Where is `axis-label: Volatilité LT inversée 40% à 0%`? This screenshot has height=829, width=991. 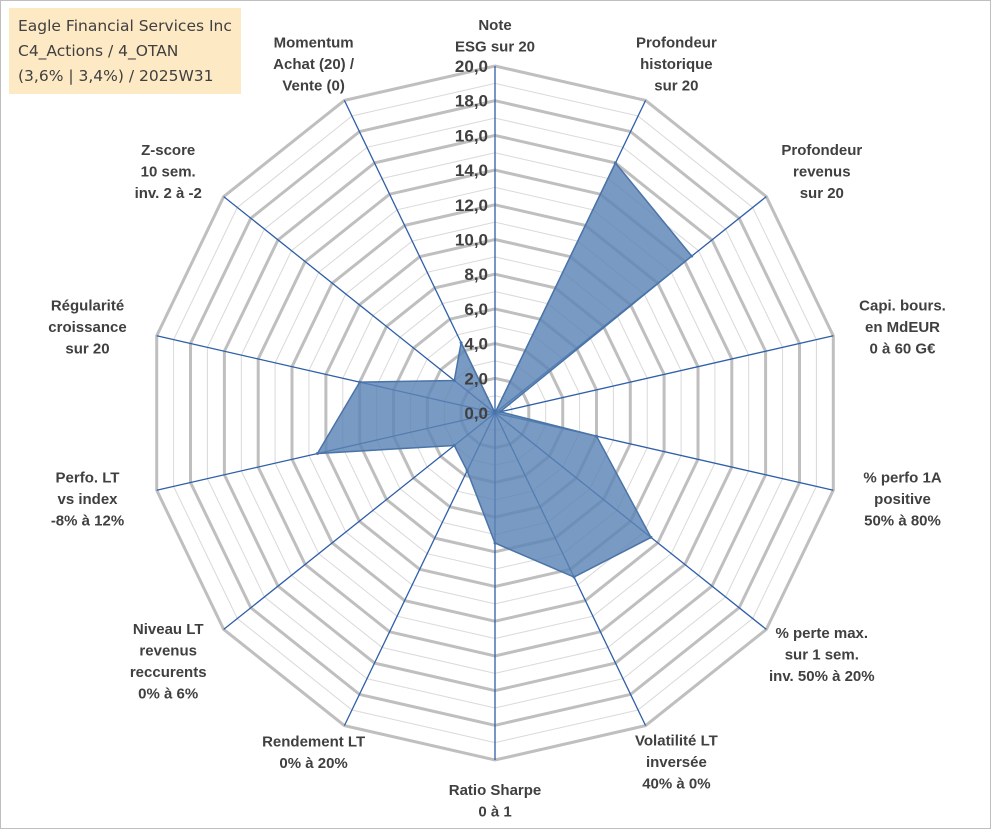 axis-label: Volatilité LT inversée 40% à 0% is located at coordinates (676, 762).